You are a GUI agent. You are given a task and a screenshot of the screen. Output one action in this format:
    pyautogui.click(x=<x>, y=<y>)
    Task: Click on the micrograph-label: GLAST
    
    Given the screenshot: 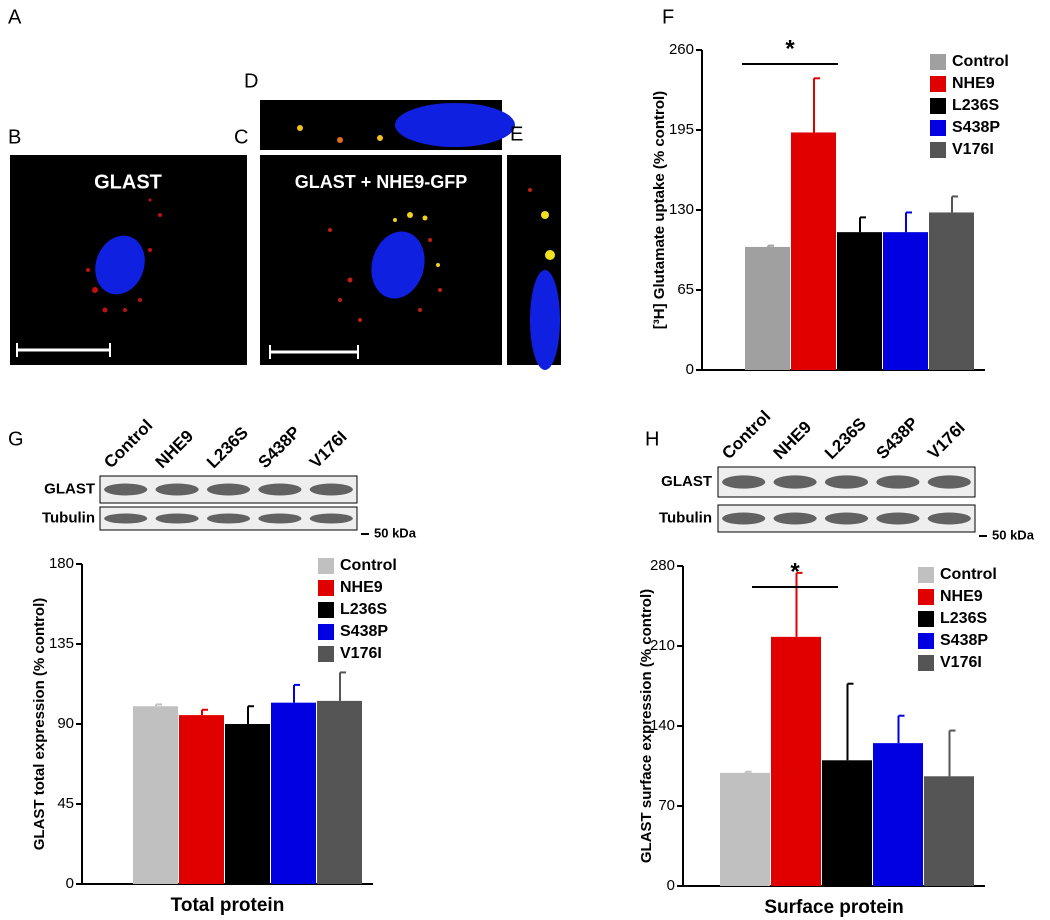 What is the action you would take?
    pyautogui.click(x=128, y=182)
    